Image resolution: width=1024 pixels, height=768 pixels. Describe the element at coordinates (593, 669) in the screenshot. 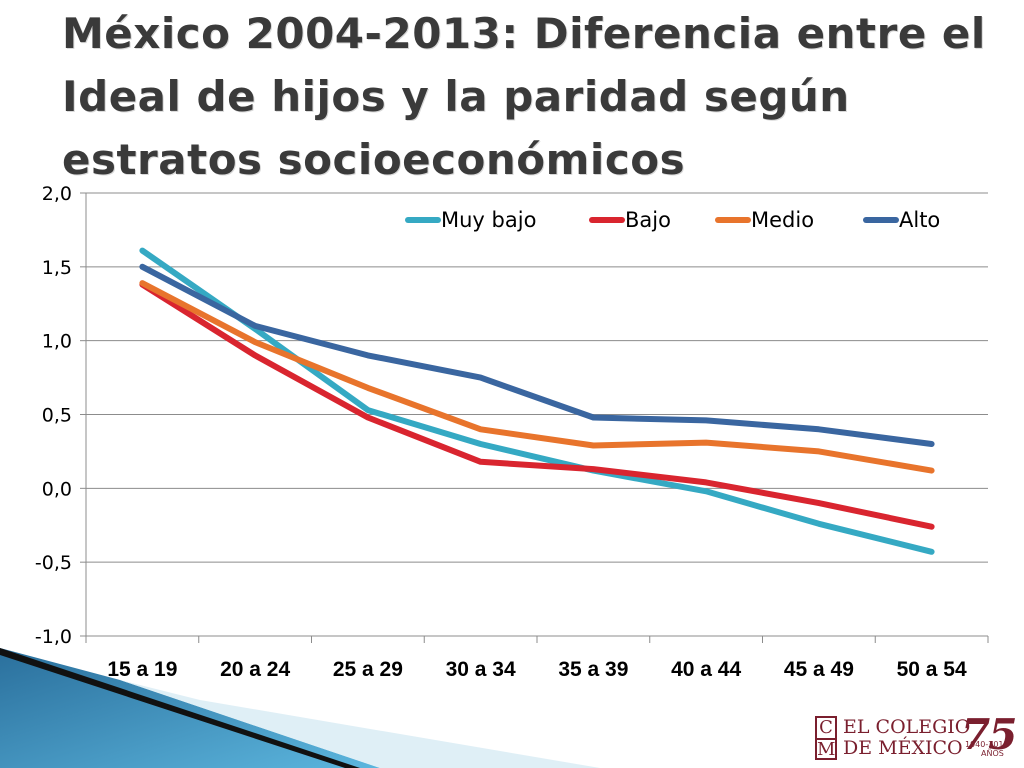

I see `x-tick-label: 35 a 39` at that location.